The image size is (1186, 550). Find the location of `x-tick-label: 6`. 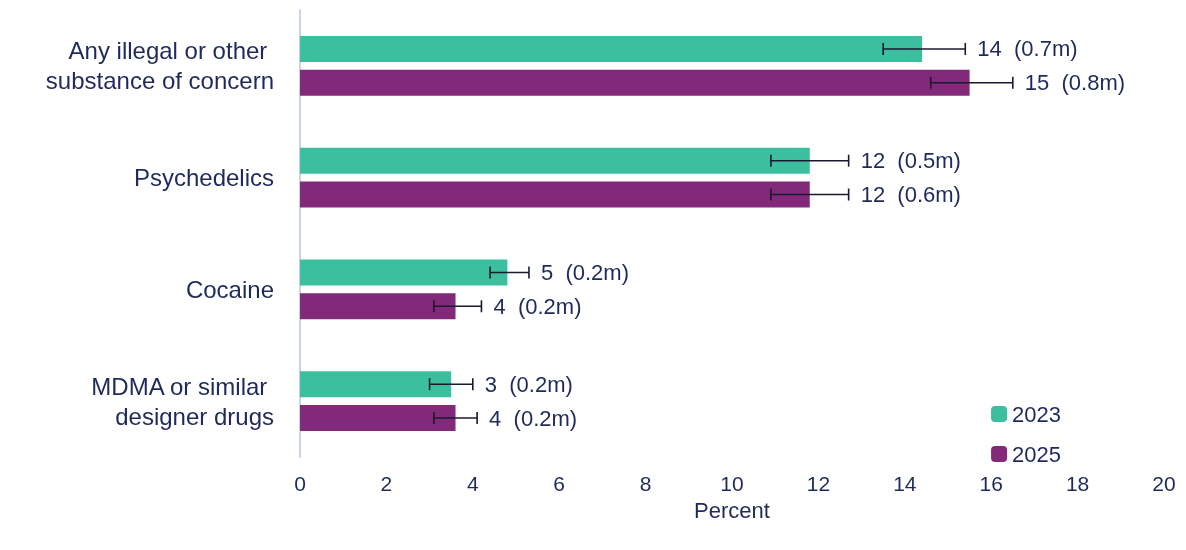

x-tick-label: 6 is located at coordinates (559, 483).